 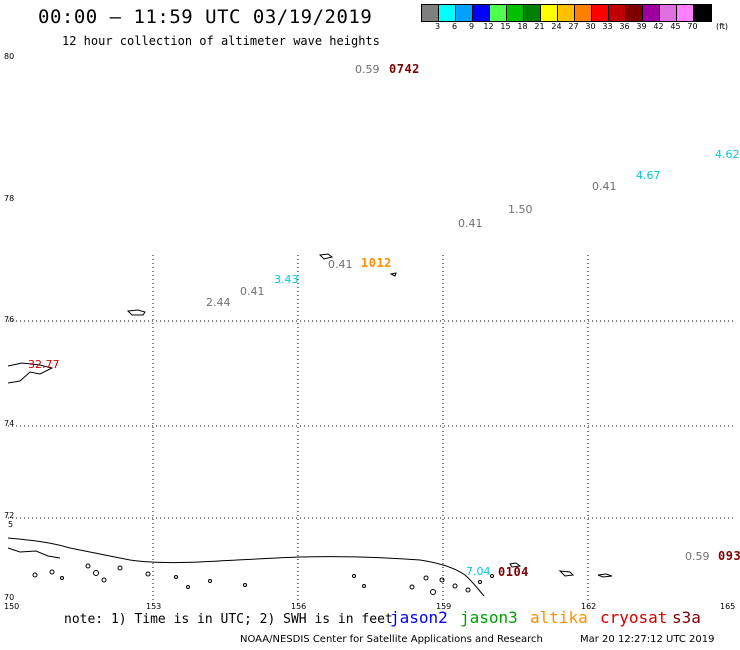 What do you see at coordinates (489, 617) in the screenshot?
I see `satellite-legend-item: jason3` at bounding box center [489, 617].